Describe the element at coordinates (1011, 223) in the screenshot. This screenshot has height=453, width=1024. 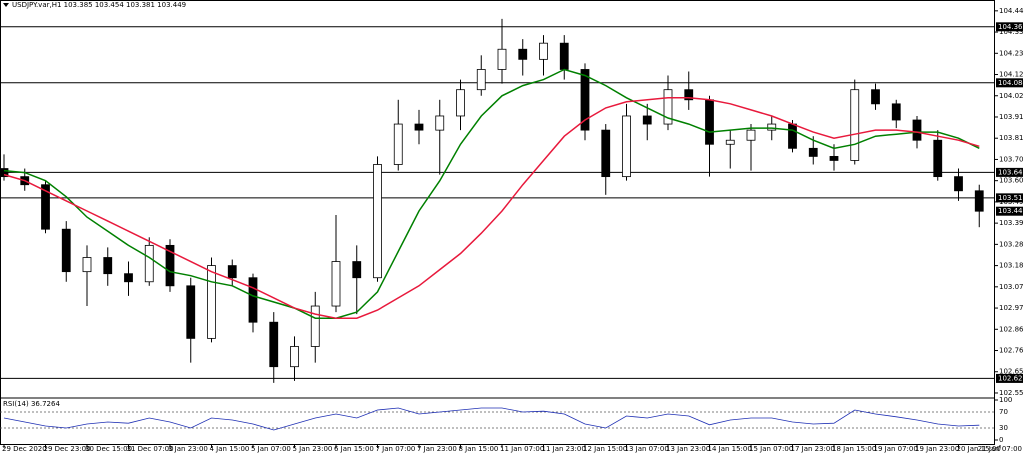
I see `y-tick-label: 103.390` at that location.